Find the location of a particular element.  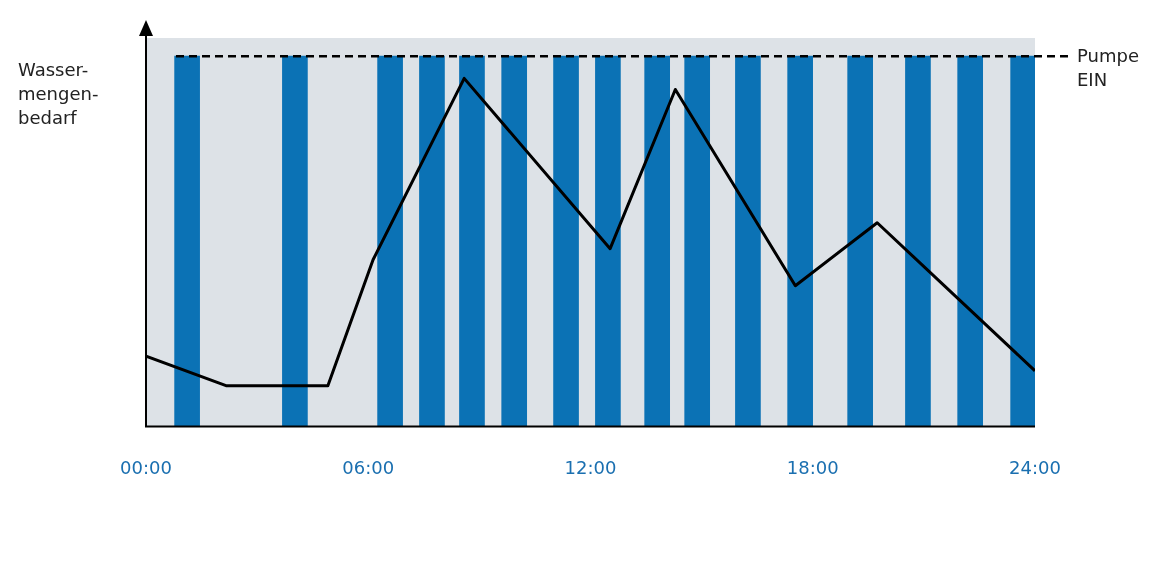

x-tick-label: 00:00 is located at coordinates (146, 467).